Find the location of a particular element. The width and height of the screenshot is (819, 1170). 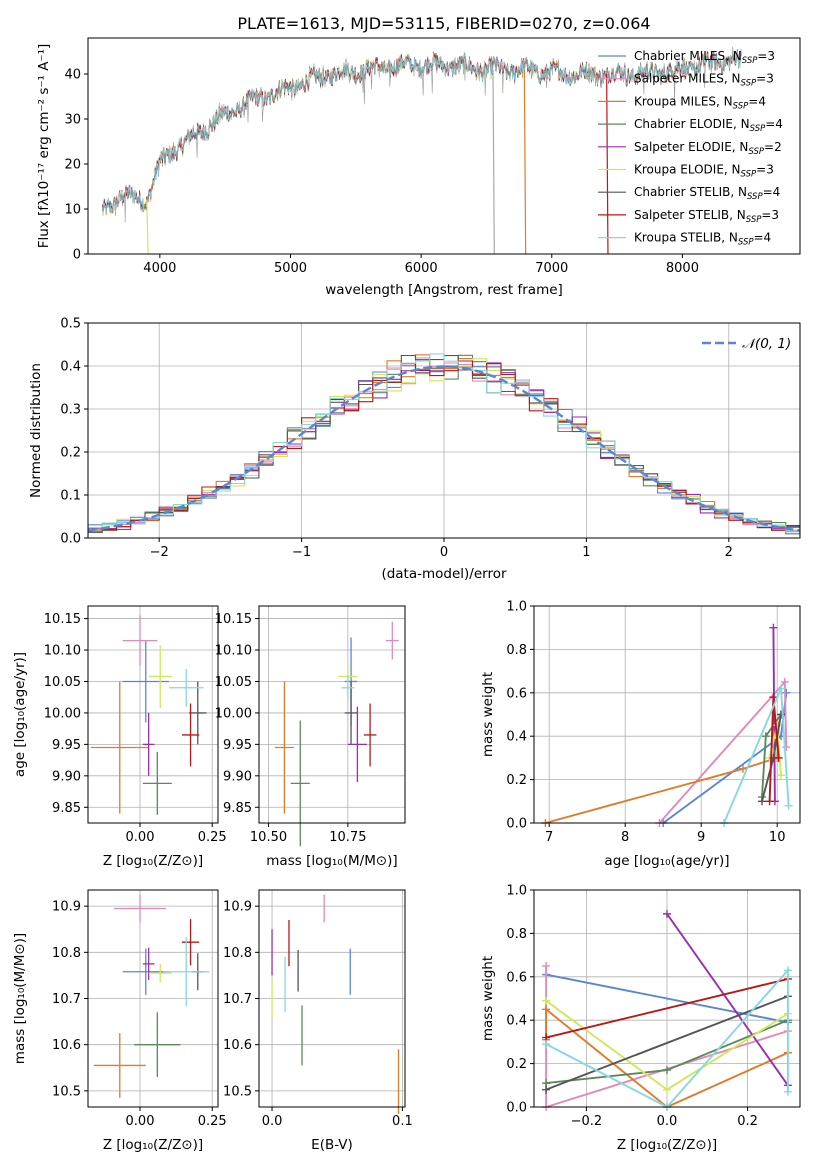

y-tick-label: 10.5 is located at coordinates (237, 1091).